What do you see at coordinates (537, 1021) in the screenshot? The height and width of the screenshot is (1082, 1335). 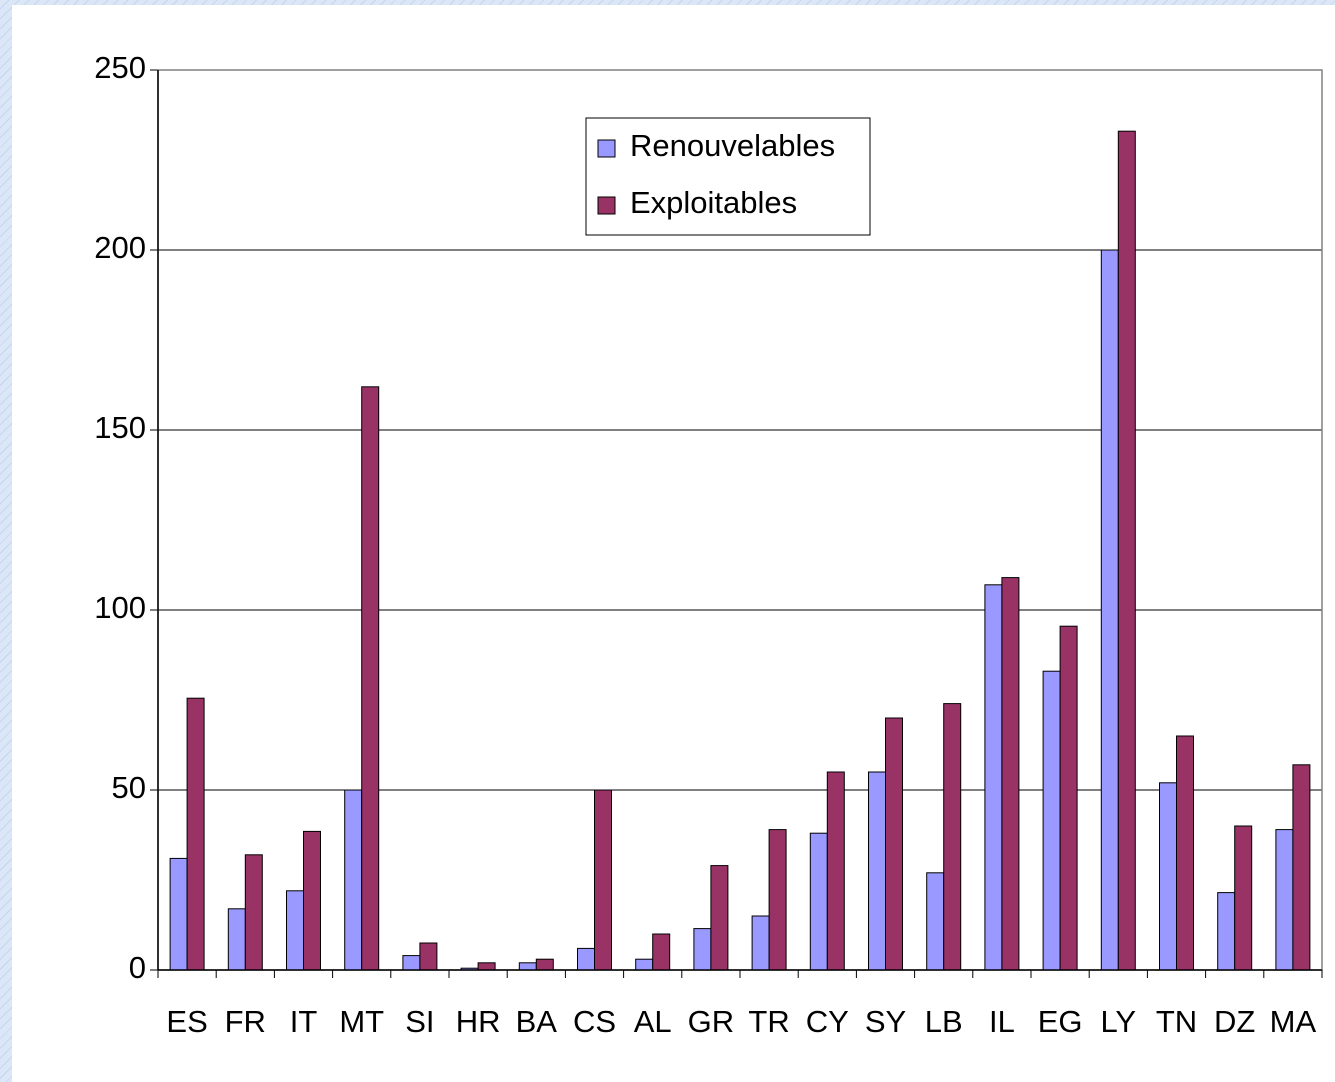 I see `x-tick-label: BA` at bounding box center [537, 1021].